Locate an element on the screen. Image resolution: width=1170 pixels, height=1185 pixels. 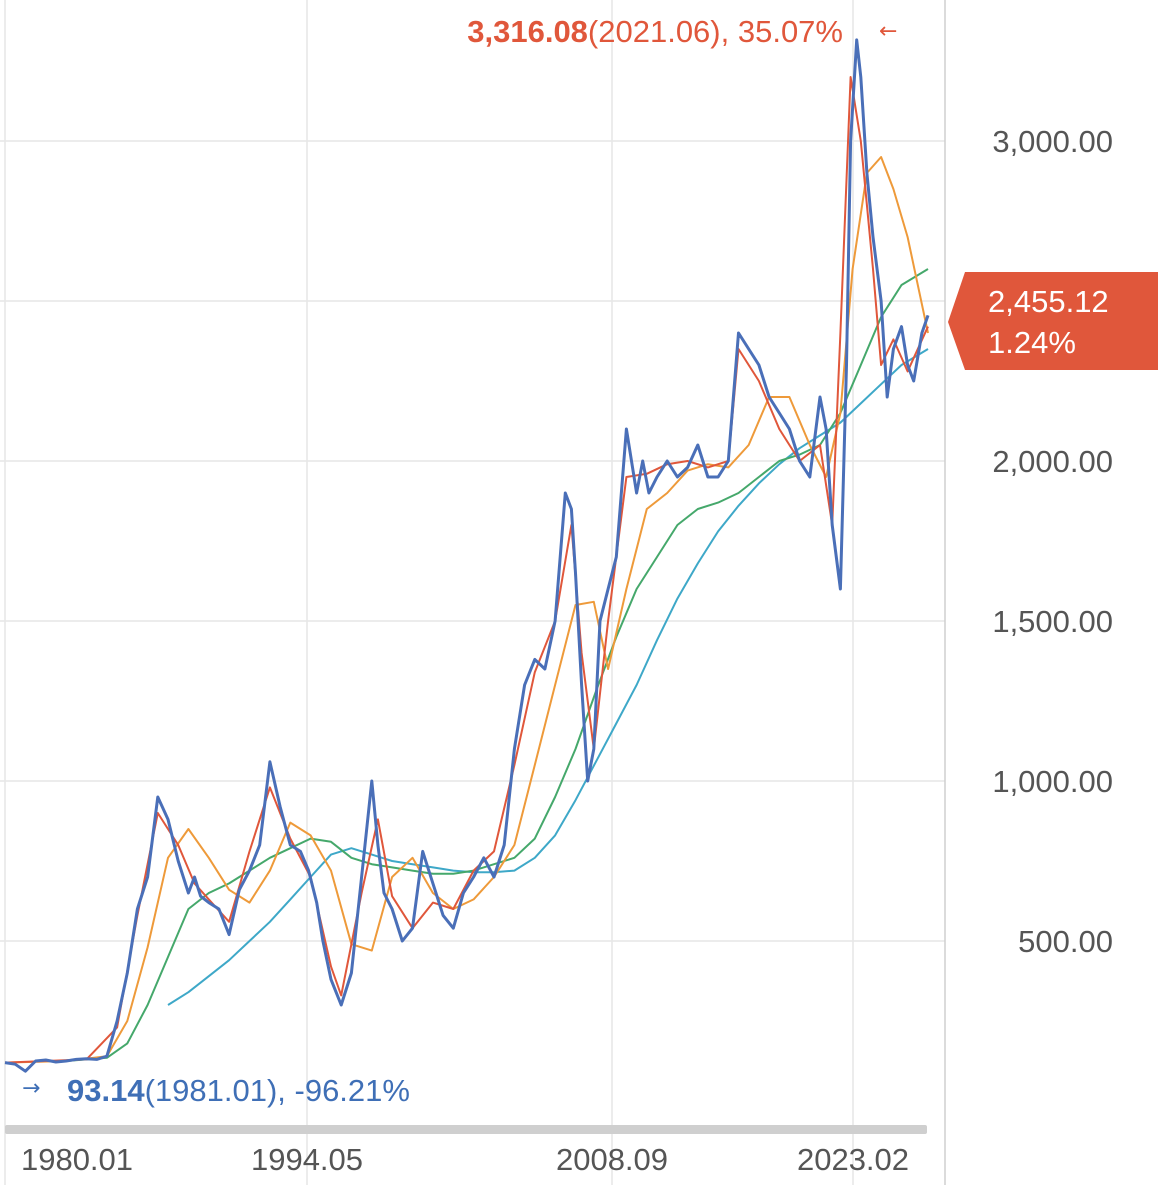
min-arrow-icon: → is located at coordinates (31, 1088).